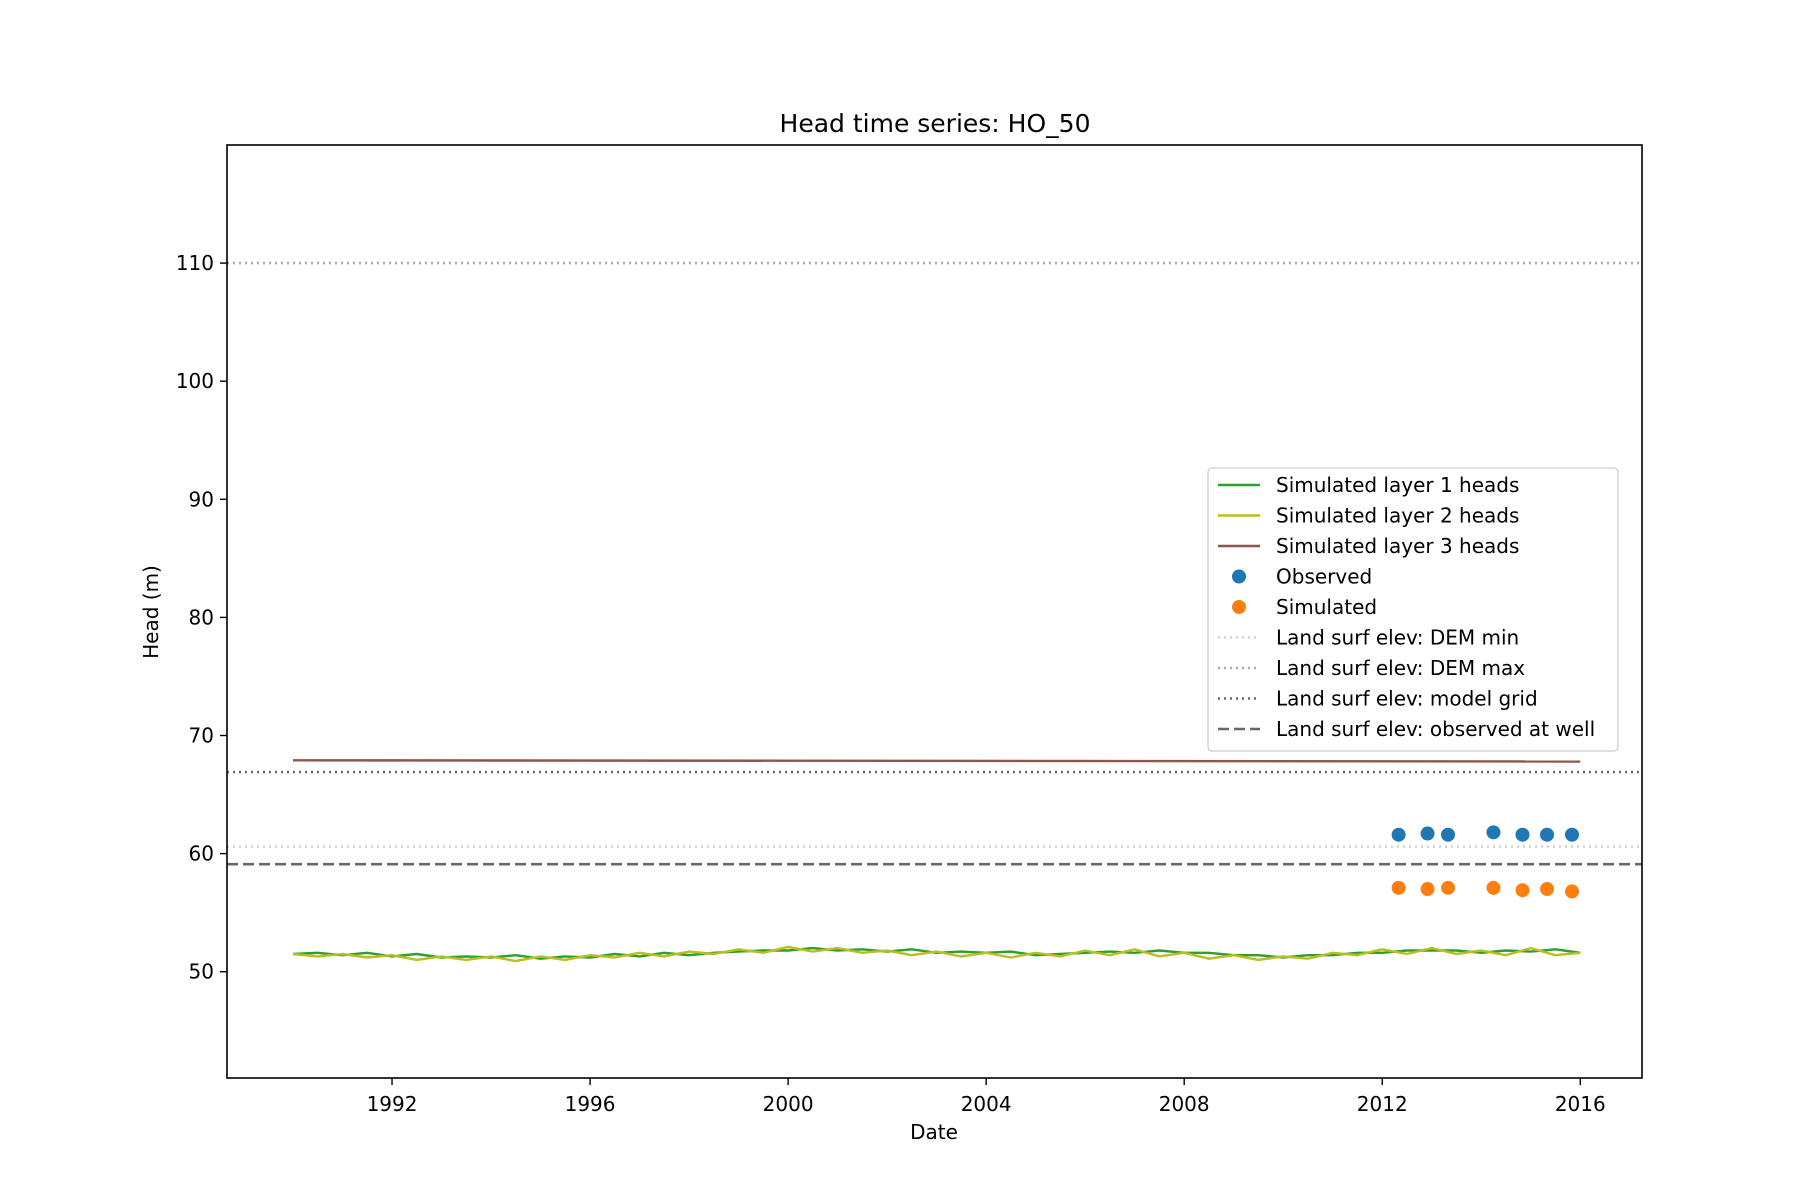 This screenshot has height=1200, width=1800. What do you see at coordinates (1326, 607) in the screenshot?
I see `legend-label-4: Simulated` at bounding box center [1326, 607].